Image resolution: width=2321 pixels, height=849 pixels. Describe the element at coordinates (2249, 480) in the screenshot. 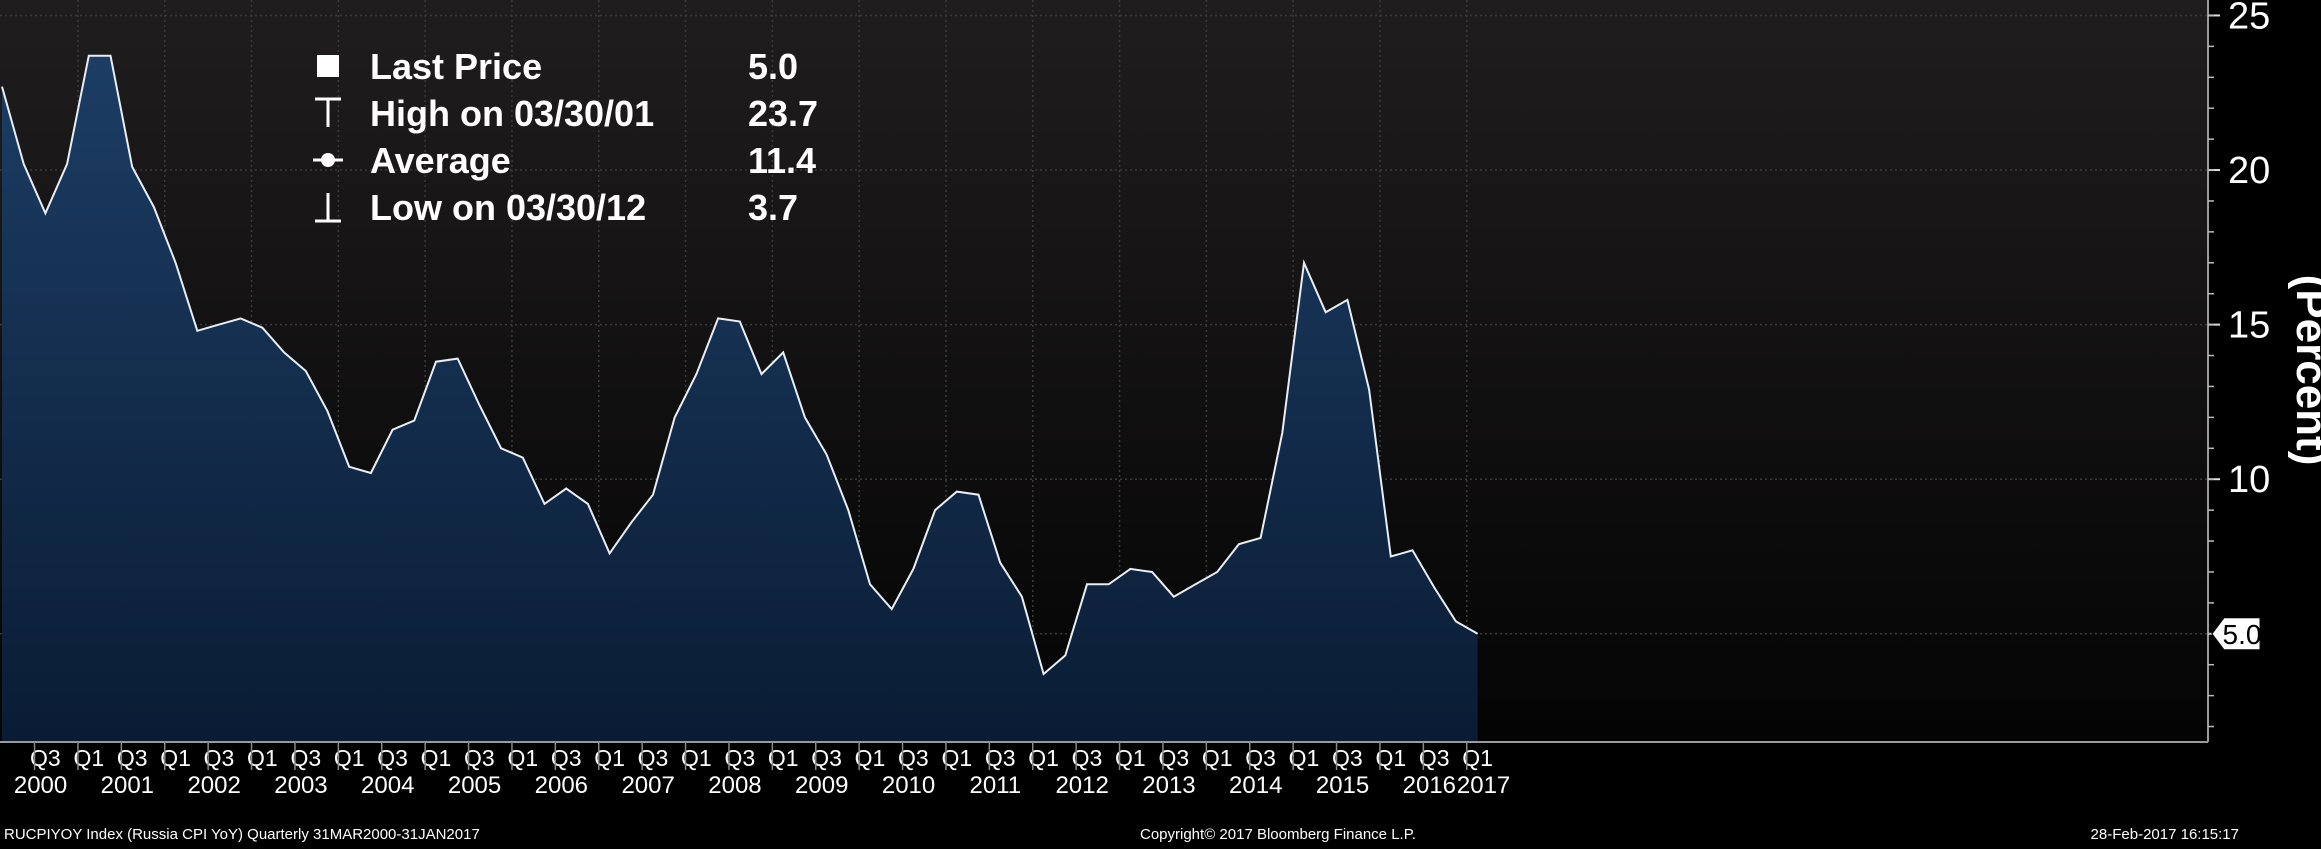

I see `y-tick-label: 10` at that location.